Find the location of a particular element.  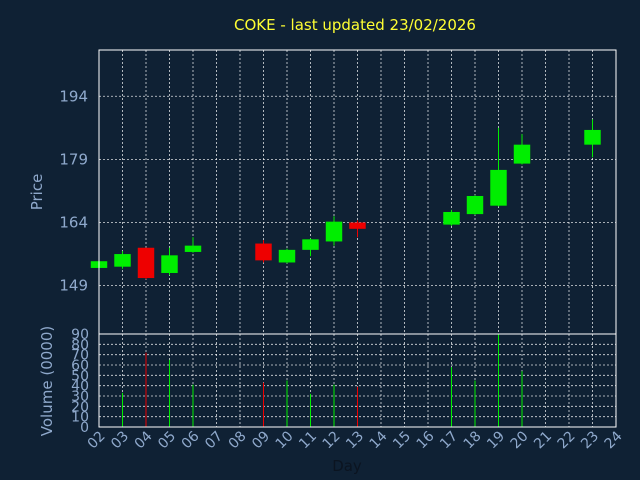

x-tick-label: 23 is located at coordinates (590, 440).